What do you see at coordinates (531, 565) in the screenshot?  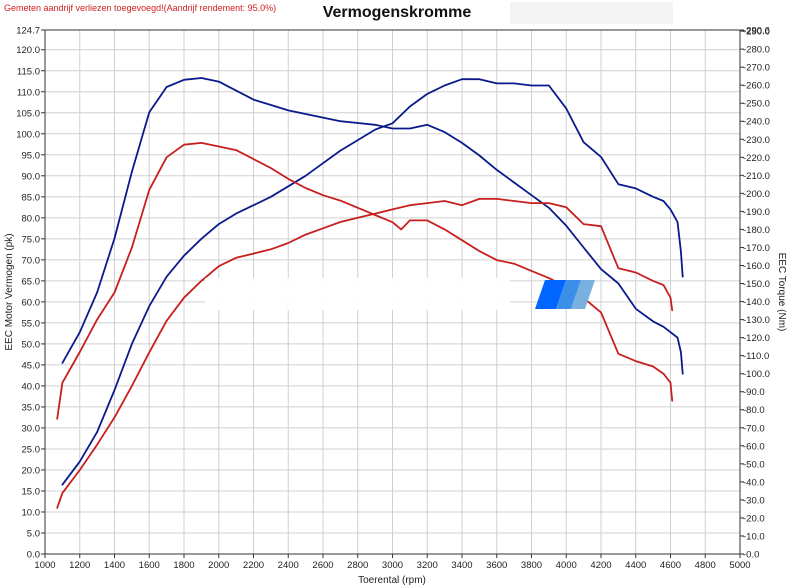 I see `x-tick-label: 3800` at bounding box center [531, 565].